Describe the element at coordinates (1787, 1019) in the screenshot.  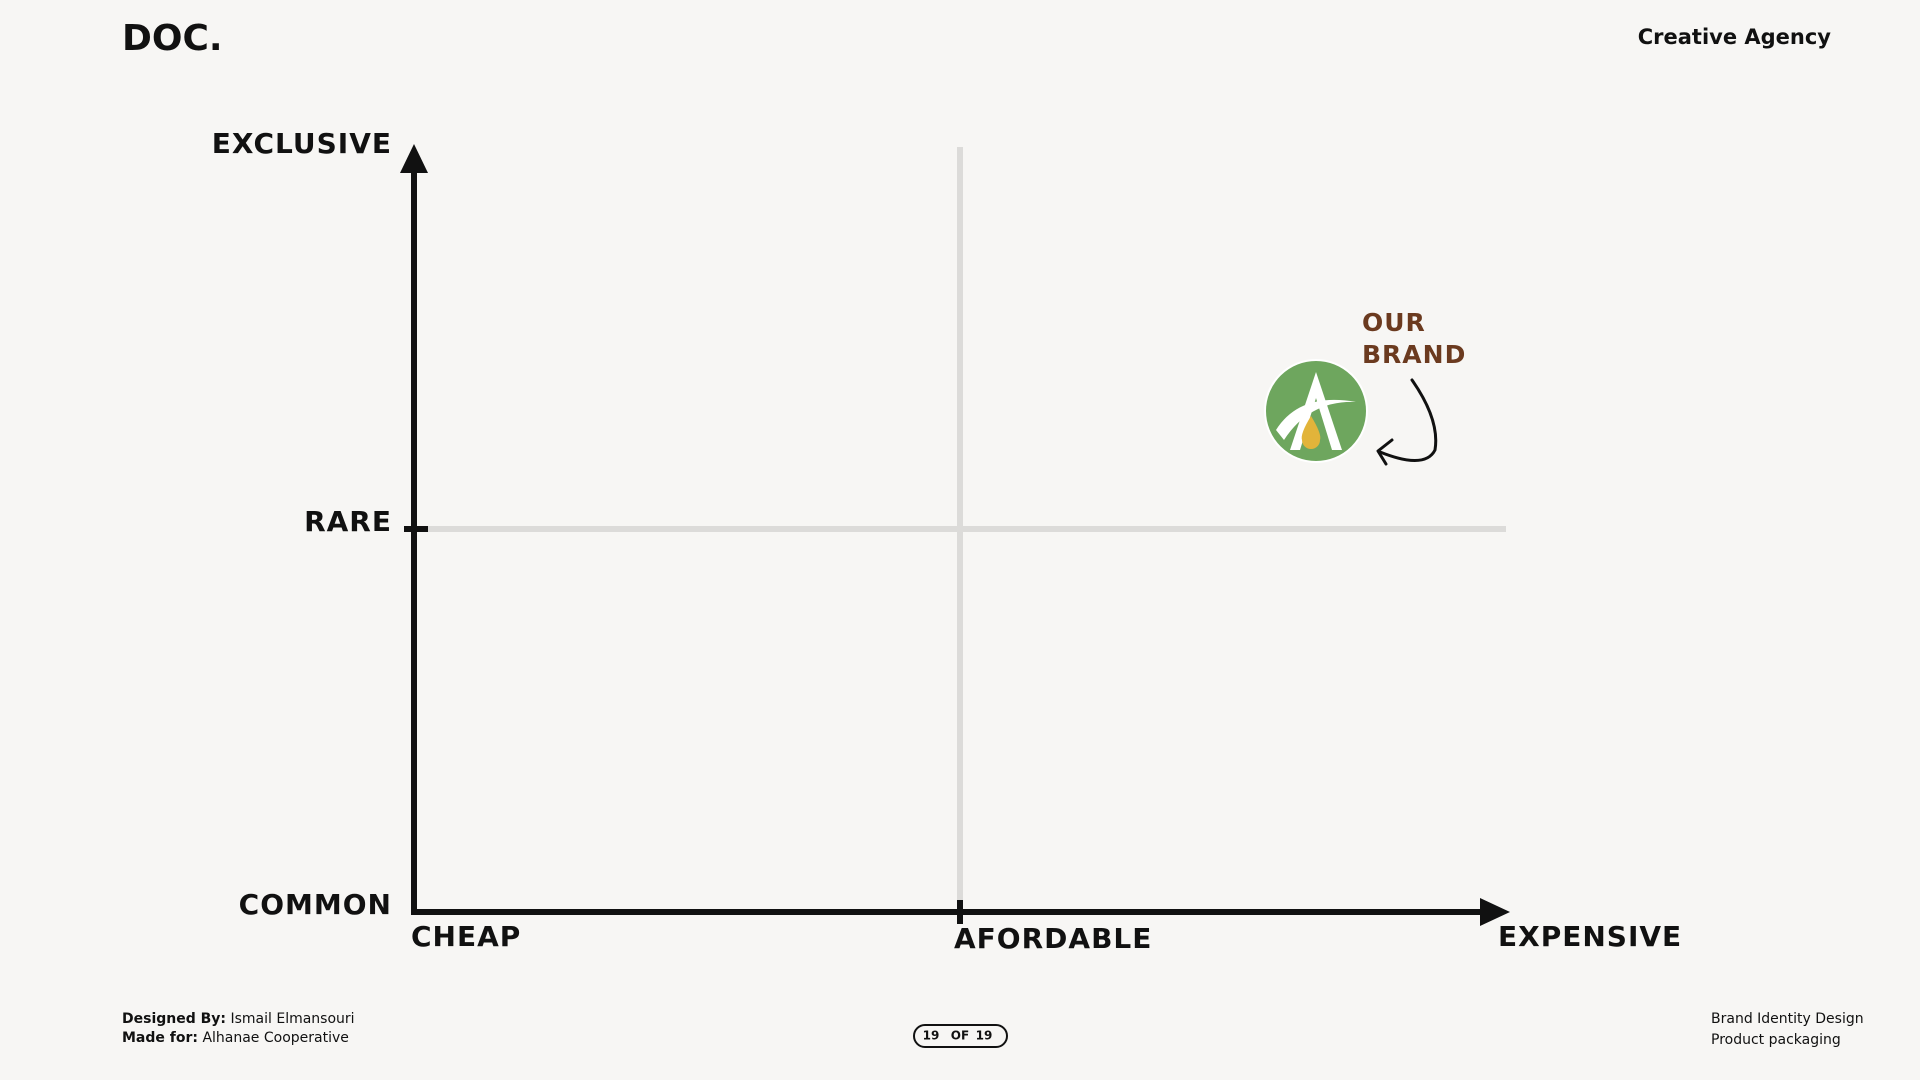
I see `footer-right-1: Brand Identity Design` at that location.